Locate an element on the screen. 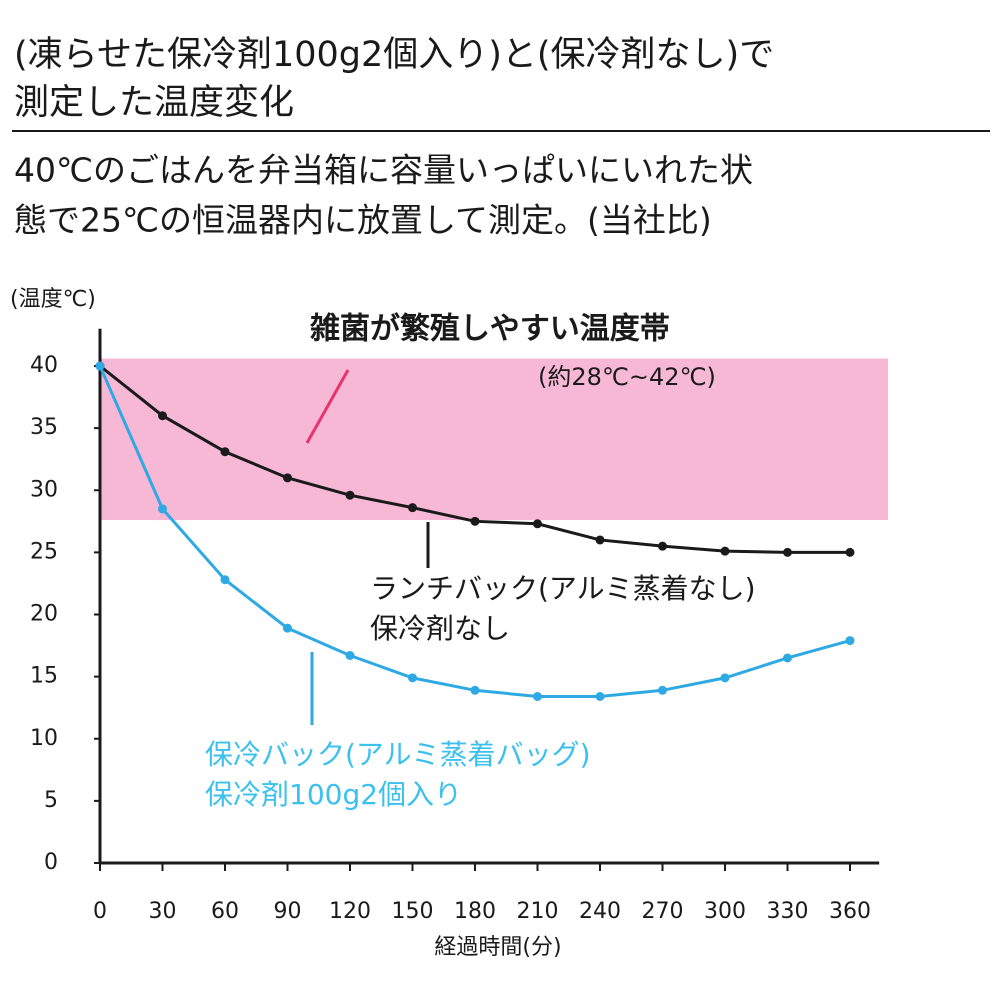  x-tick-label: 240 is located at coordinates (600, 911).